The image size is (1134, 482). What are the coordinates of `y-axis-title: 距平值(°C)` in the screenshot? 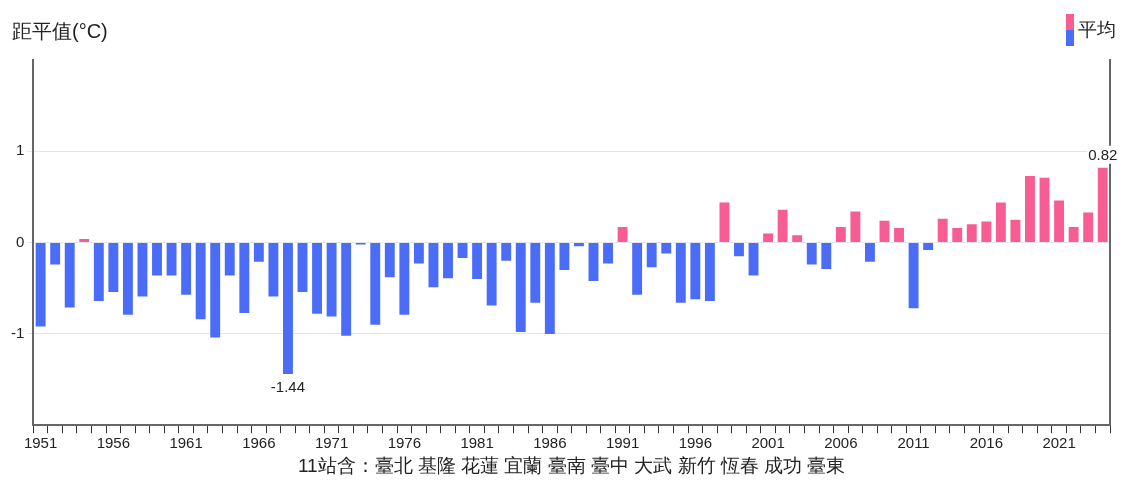 It's located at (60, 30).